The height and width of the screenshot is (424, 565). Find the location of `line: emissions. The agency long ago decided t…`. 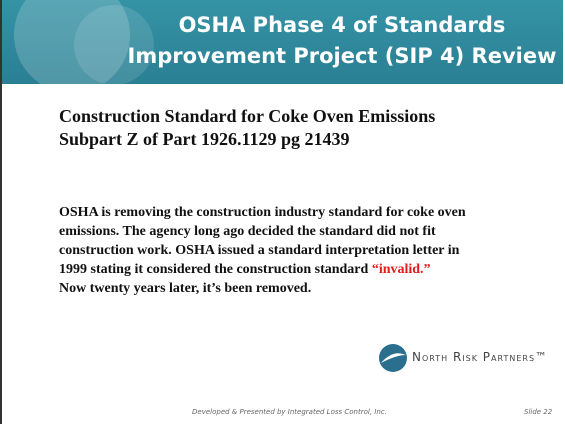

line: emissions. The agency long ago decided t… is located at coordinates (247, 231).